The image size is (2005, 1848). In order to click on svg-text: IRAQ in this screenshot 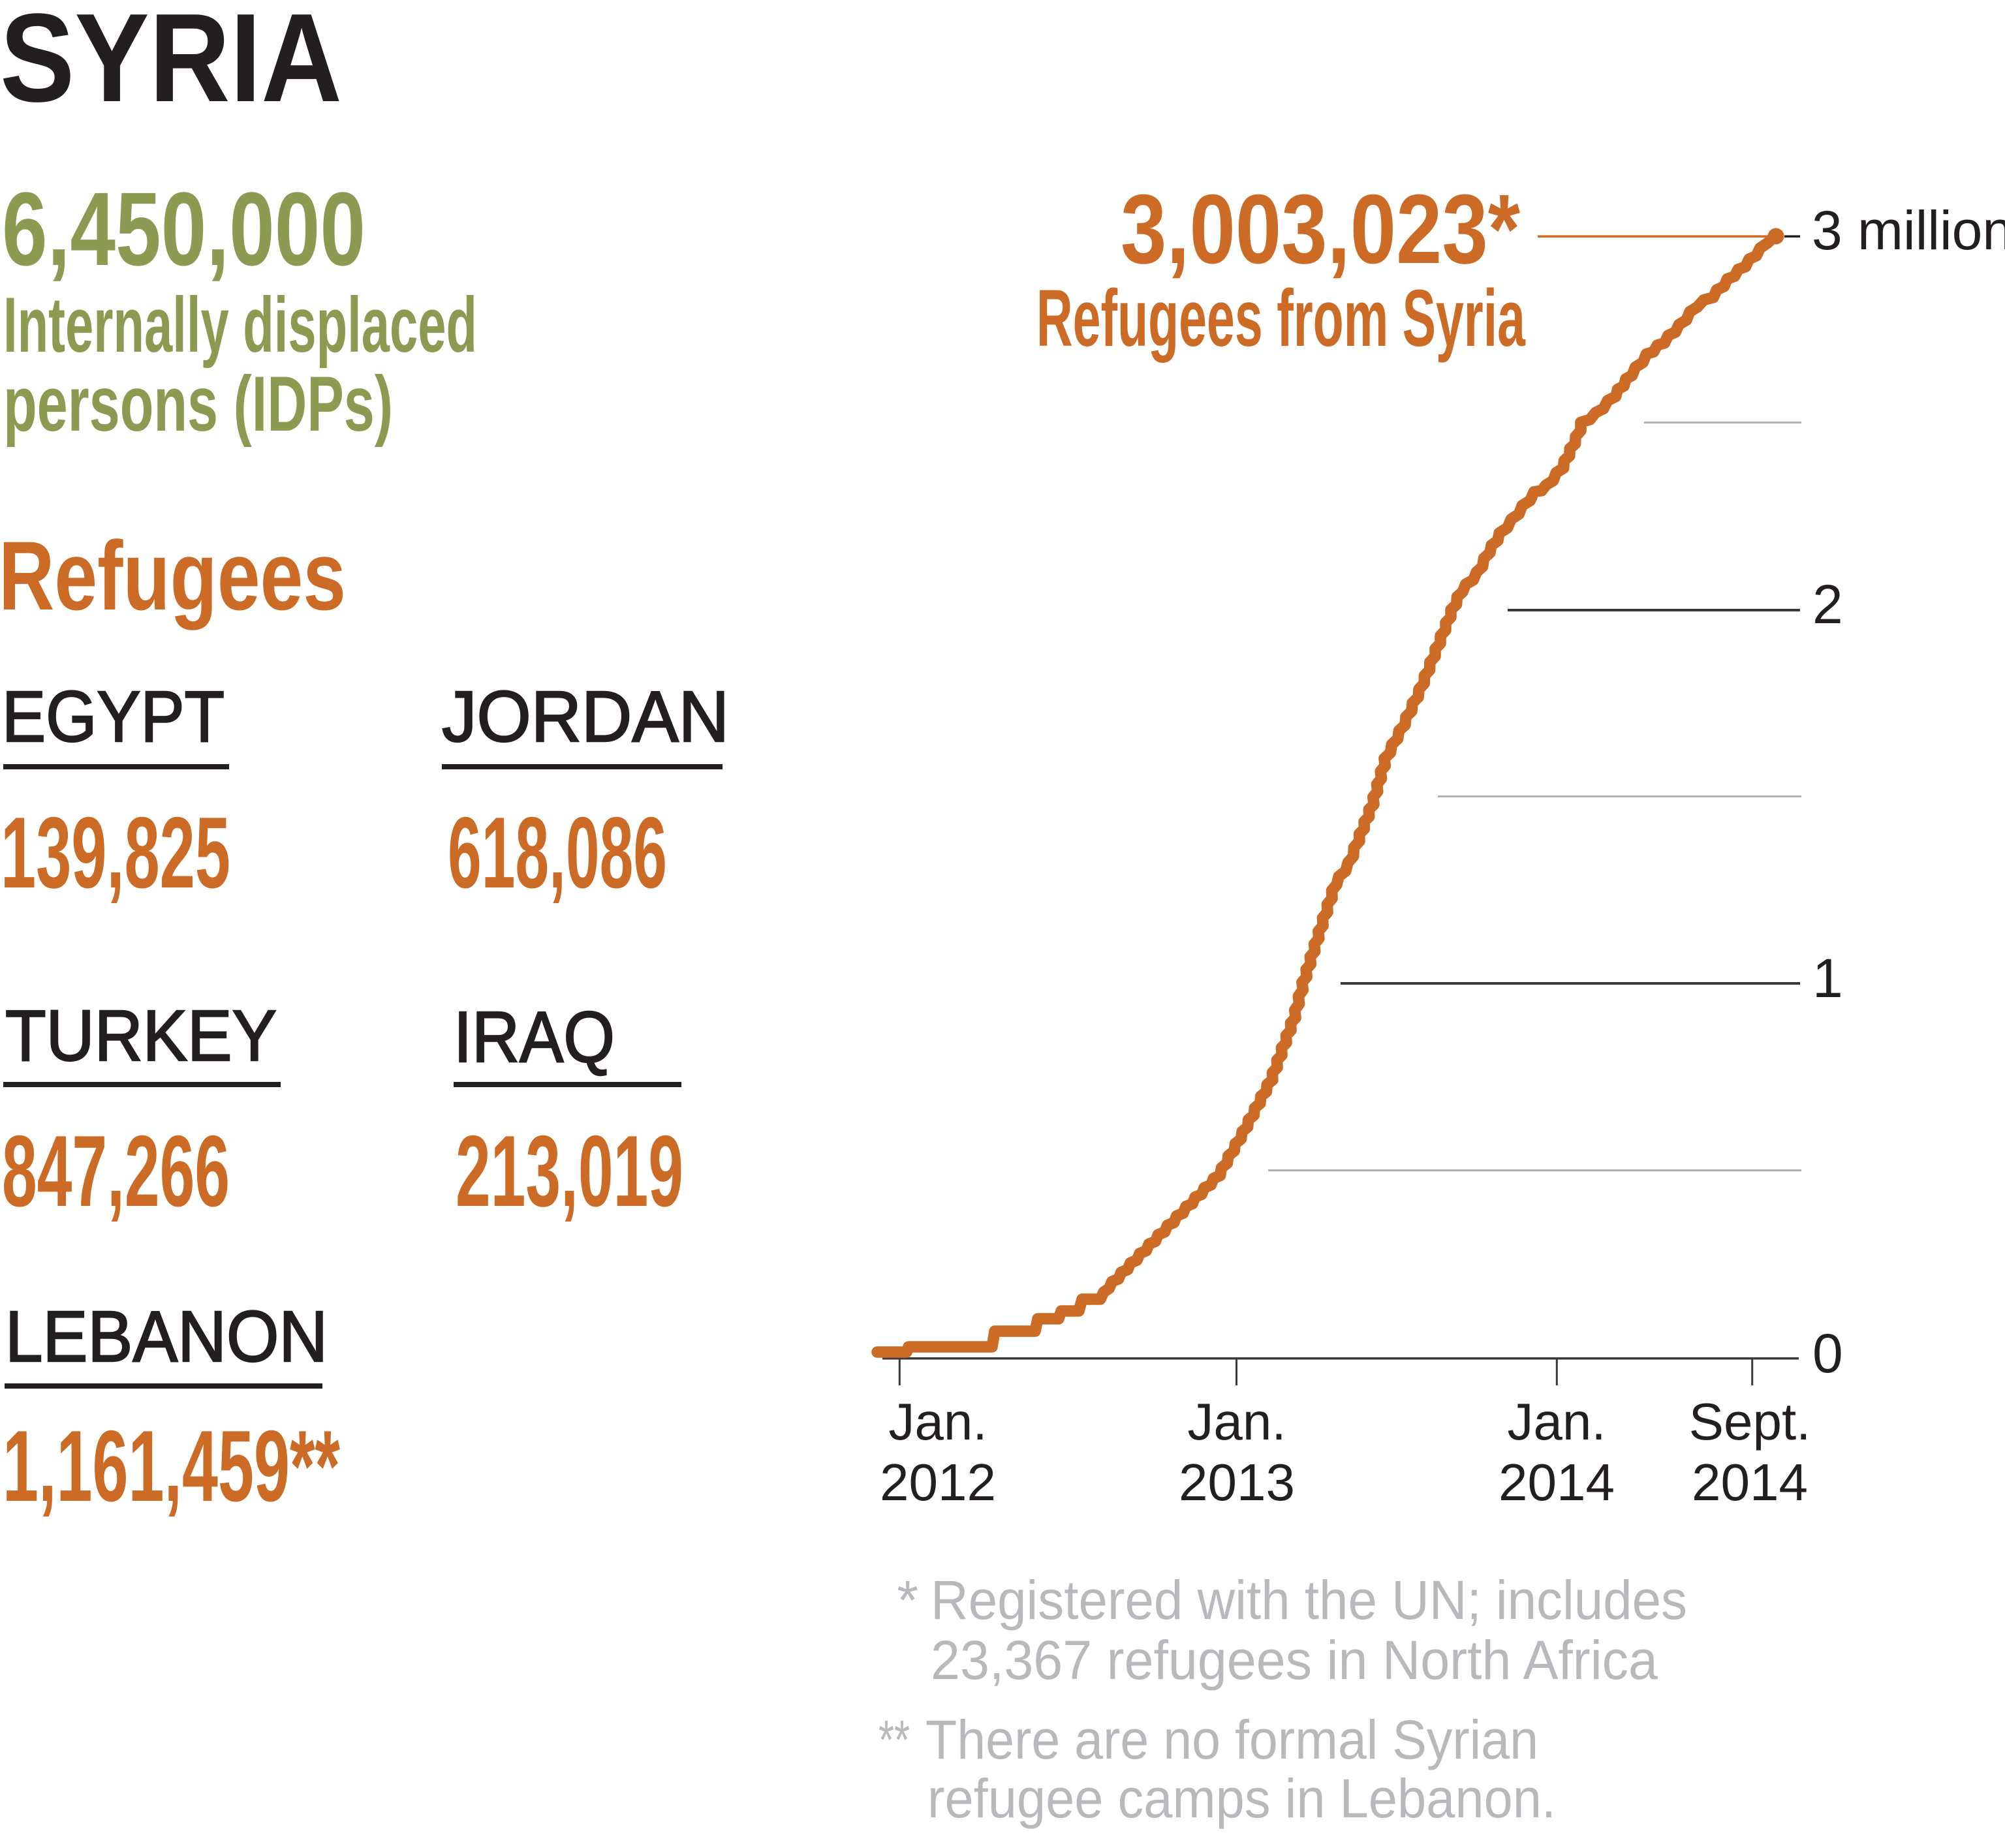, I will do `click(534, 1037)`.